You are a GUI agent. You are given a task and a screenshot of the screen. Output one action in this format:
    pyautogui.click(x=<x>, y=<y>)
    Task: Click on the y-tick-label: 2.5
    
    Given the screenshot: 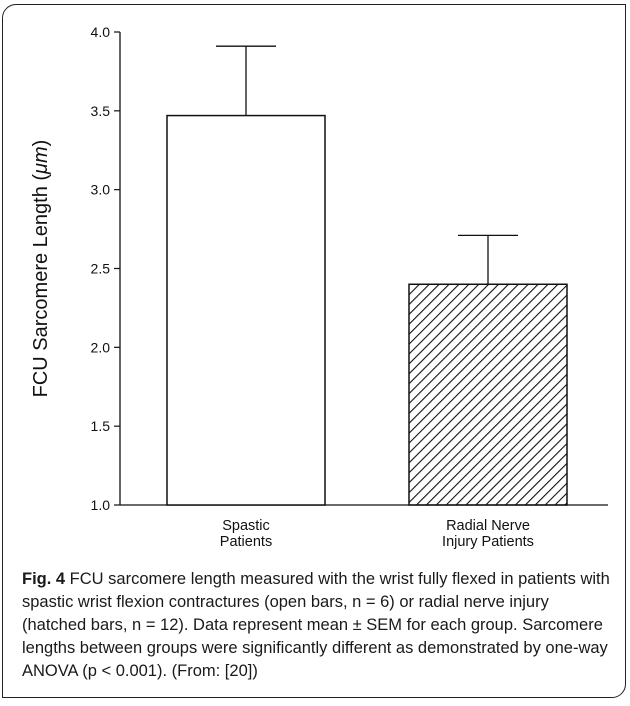 What is the action you would take?
    pyautogui.click(x=101, y=269)
    